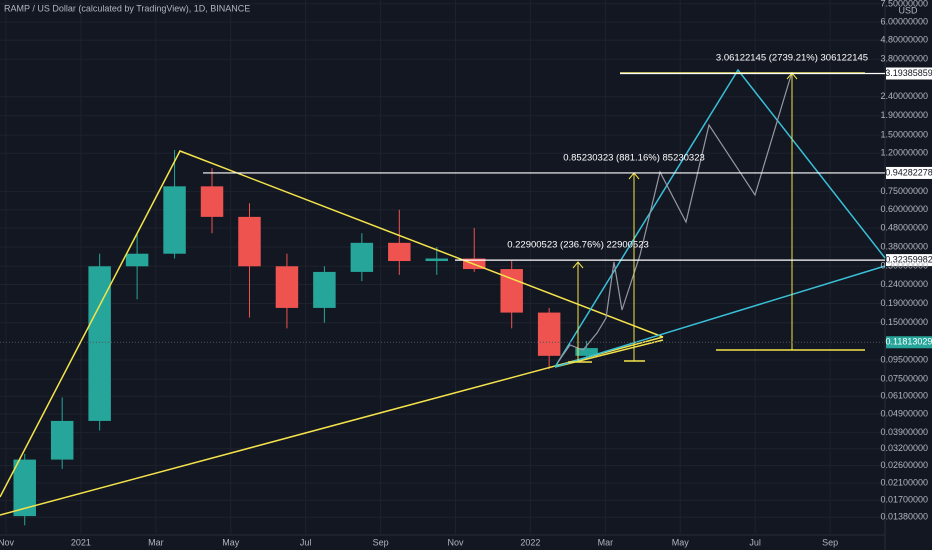 This screenshot has width=932, height=550. Describe the element at coordinates (904, 432) in the screenshot. I see `y-tick-label: 0.03900000` at that location.